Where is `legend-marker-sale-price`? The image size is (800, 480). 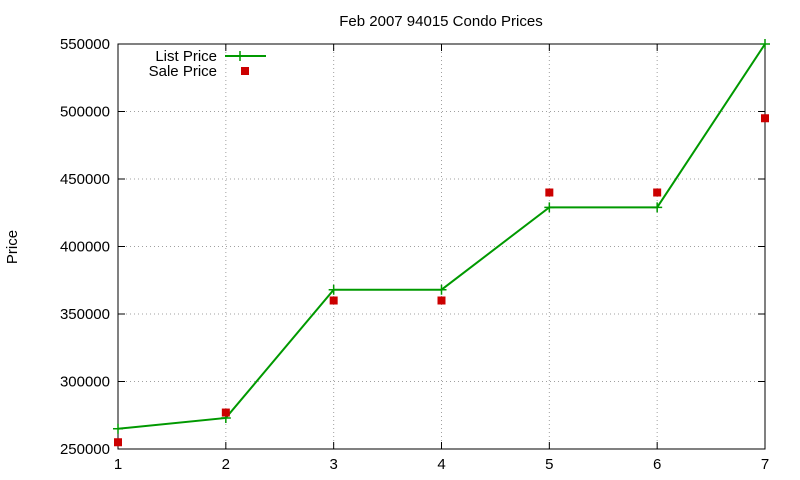 legend-marker-sale-price is located at coordinates (245, 71).